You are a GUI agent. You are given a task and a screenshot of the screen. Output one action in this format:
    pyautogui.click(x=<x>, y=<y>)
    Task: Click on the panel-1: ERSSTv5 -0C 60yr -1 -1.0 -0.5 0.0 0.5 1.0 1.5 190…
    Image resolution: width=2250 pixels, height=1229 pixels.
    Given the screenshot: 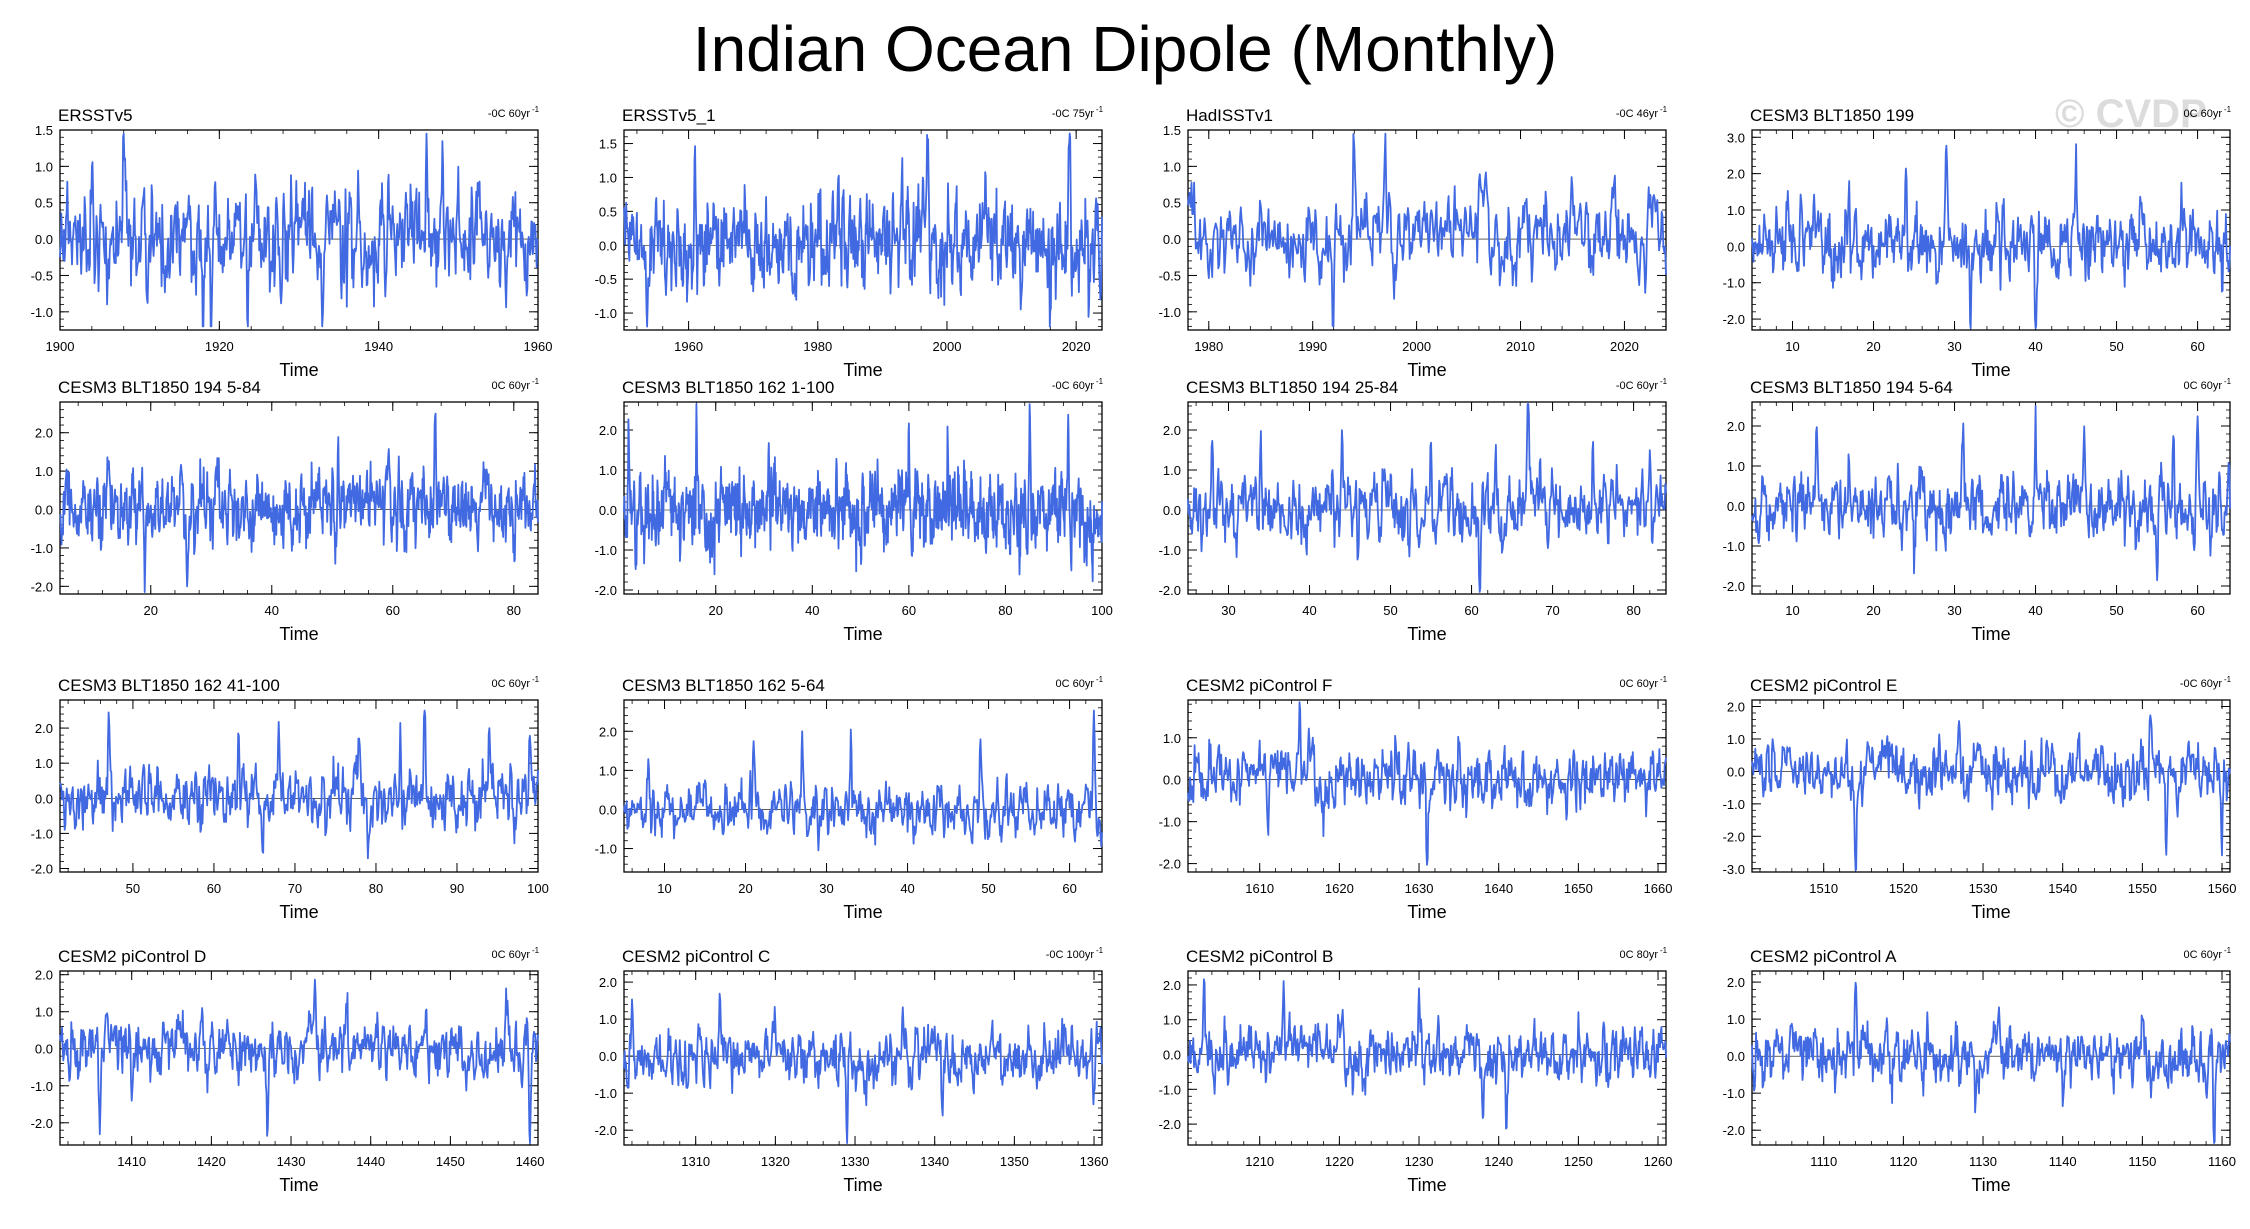 What is the action you would take?
    pyautogui.click(x=292, y=242)
    